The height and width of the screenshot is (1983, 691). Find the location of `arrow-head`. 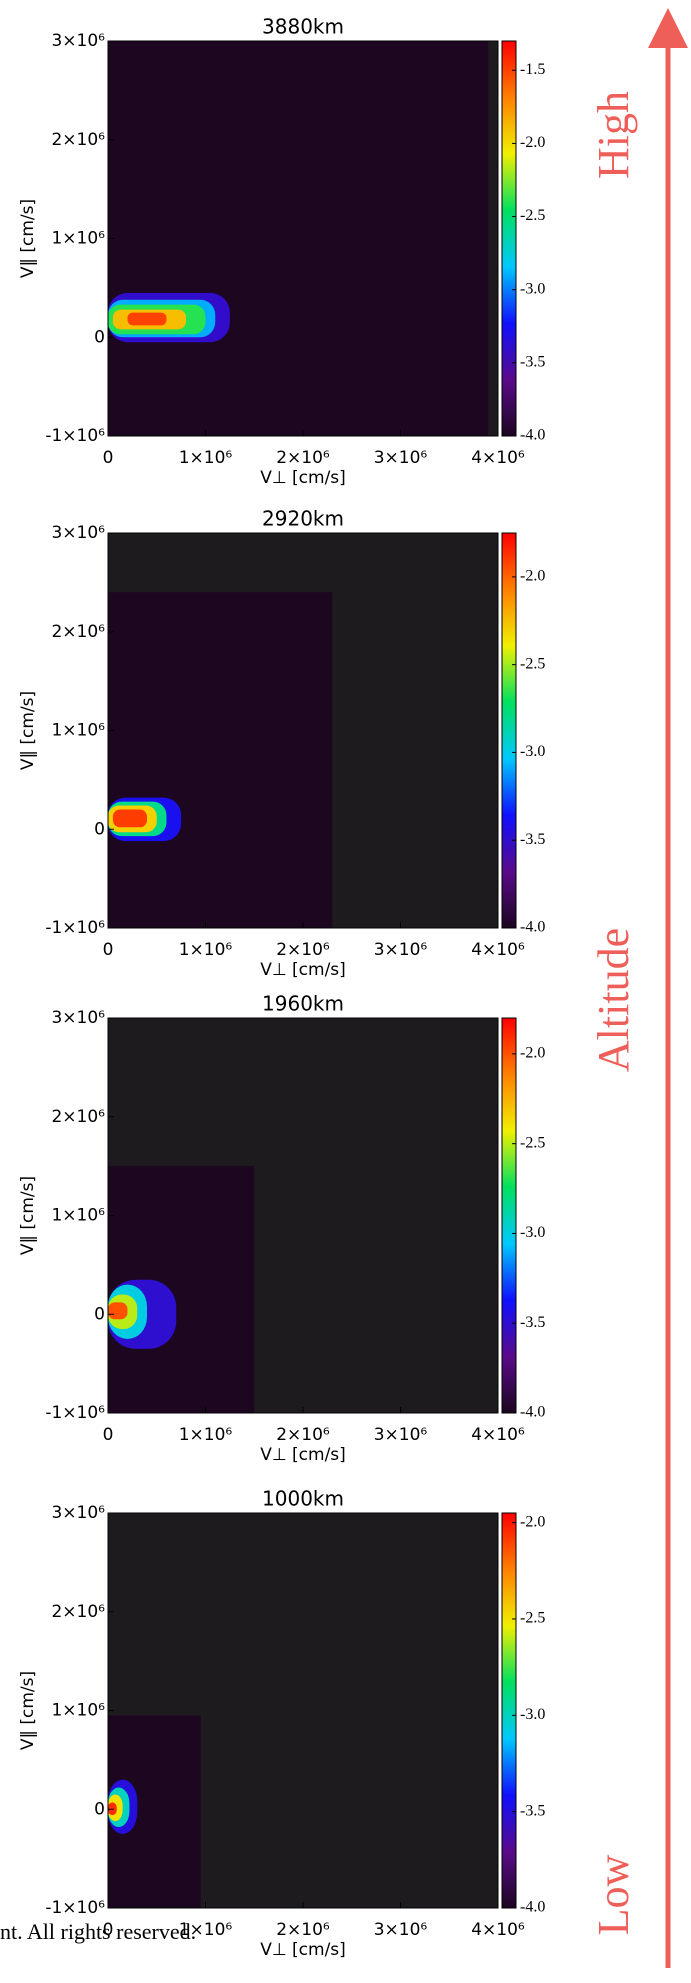

arrow-head is located at coordinates (668, 28).